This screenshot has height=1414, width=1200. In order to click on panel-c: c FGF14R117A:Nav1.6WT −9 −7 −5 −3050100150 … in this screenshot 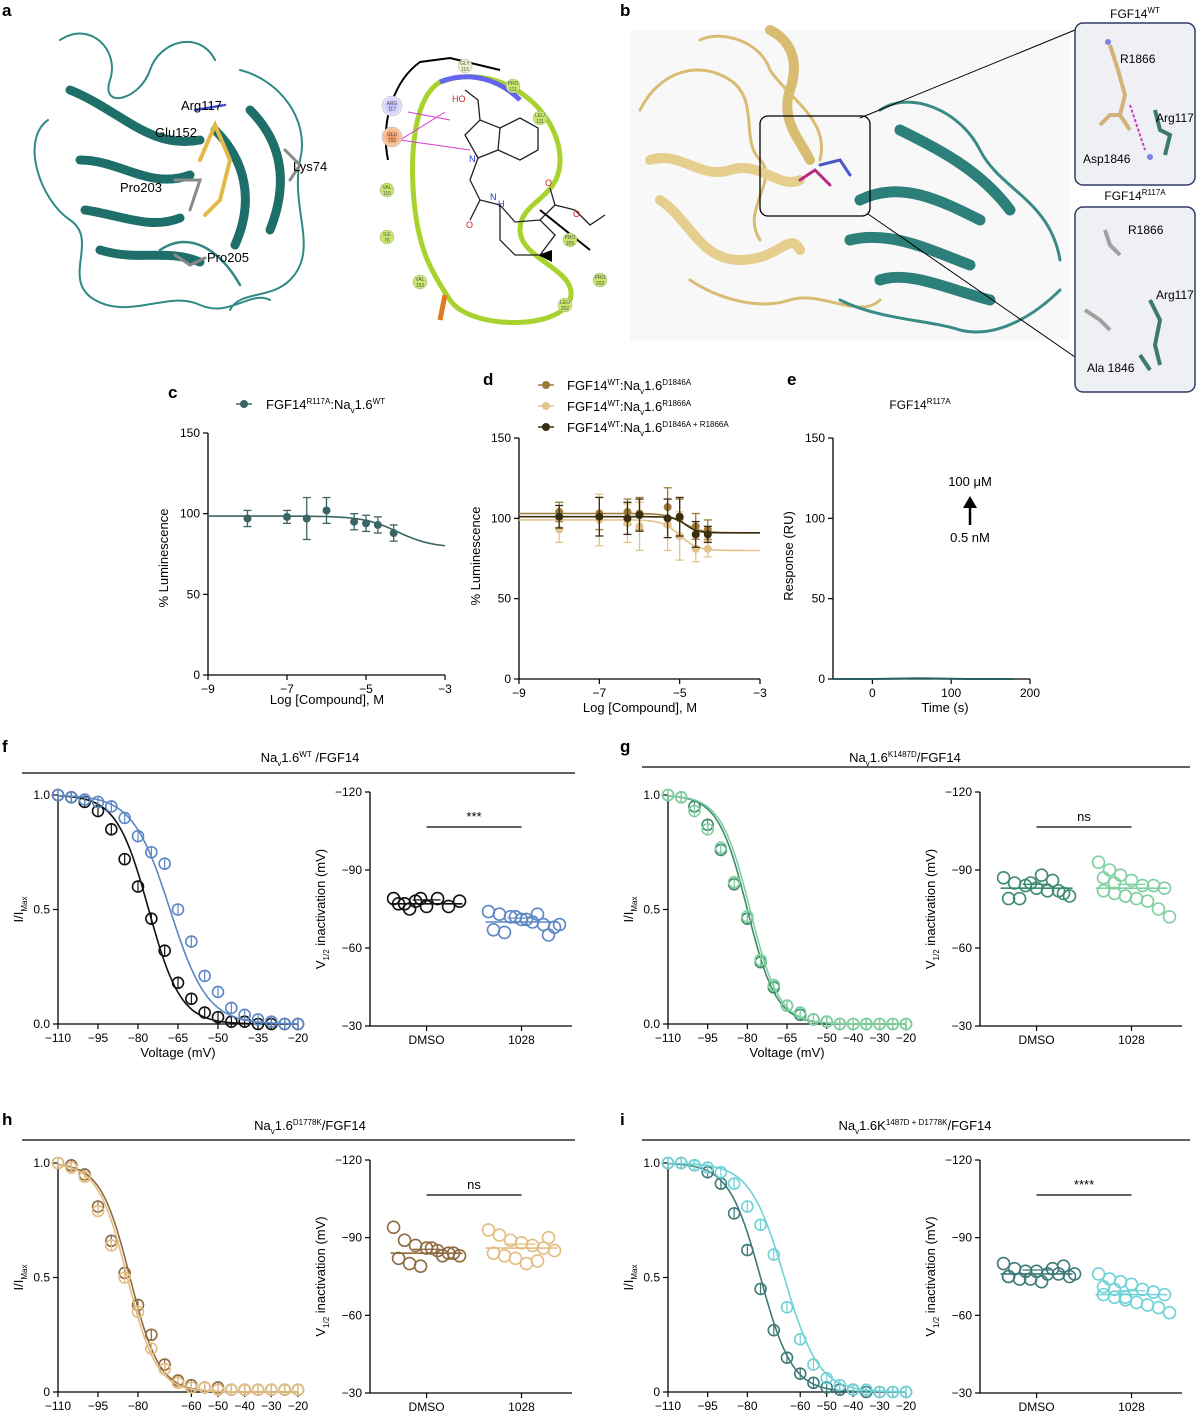, I will do `click(304, 545)`.